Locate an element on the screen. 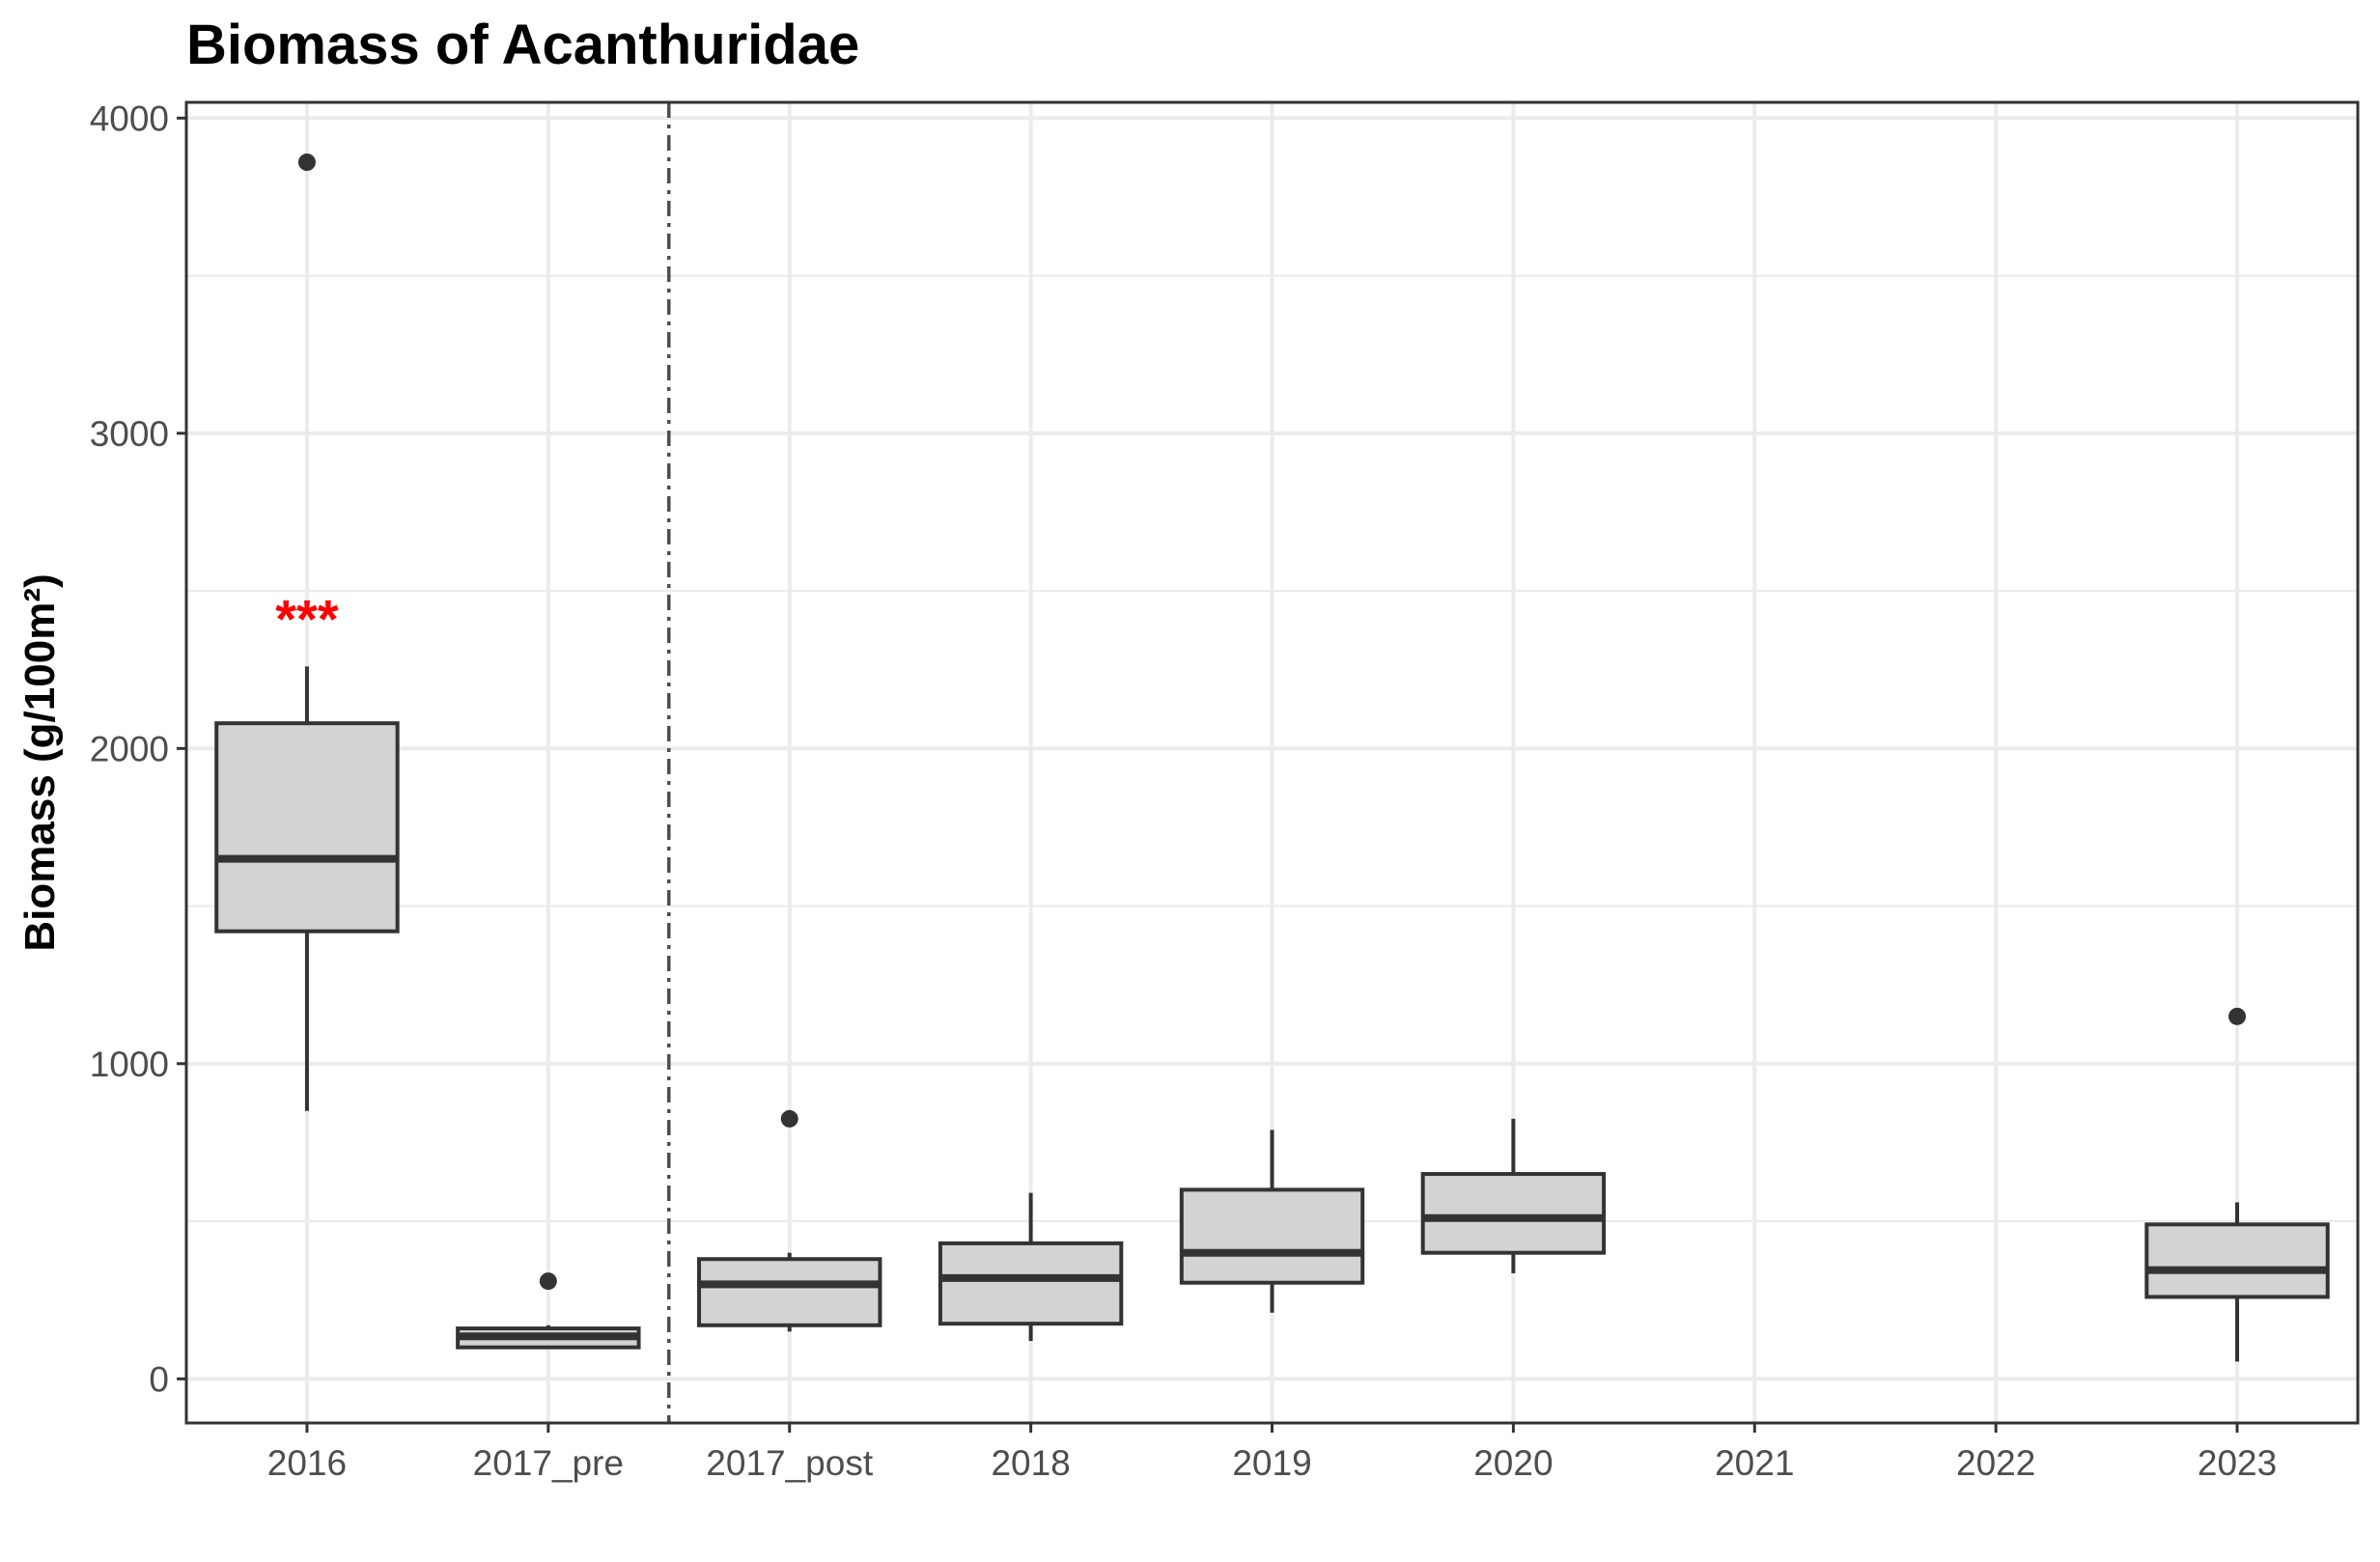 Image resolution: width=2380 pixels, height=1562 pixels. box-2017_post is located at coordinates (790, 1292).